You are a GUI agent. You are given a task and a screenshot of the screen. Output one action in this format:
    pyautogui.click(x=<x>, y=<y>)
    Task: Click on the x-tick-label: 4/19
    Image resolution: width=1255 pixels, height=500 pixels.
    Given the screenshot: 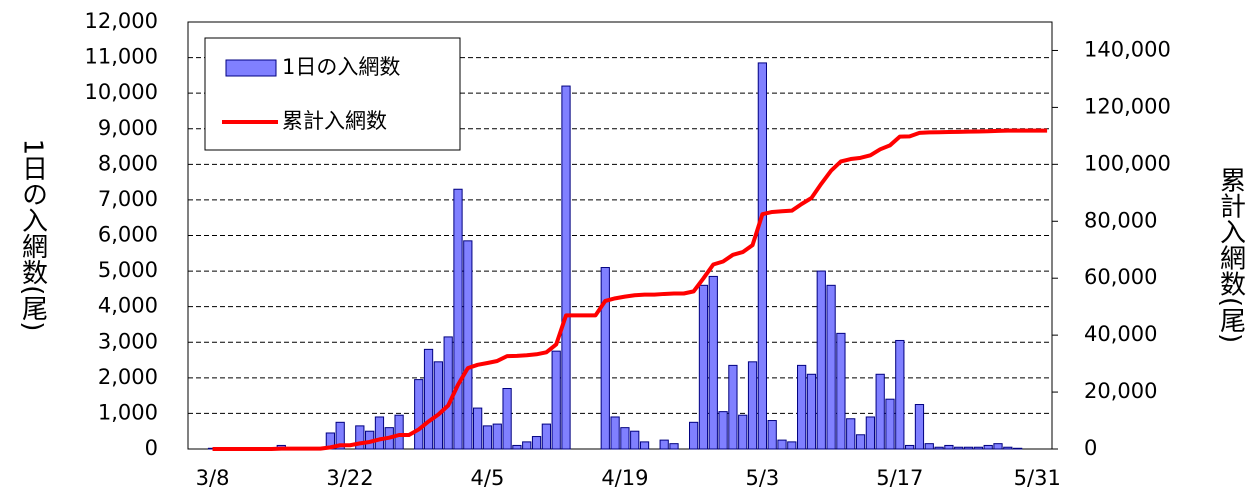 What is the action you would take?
    pyautogui.click(x=624, y=478)
    